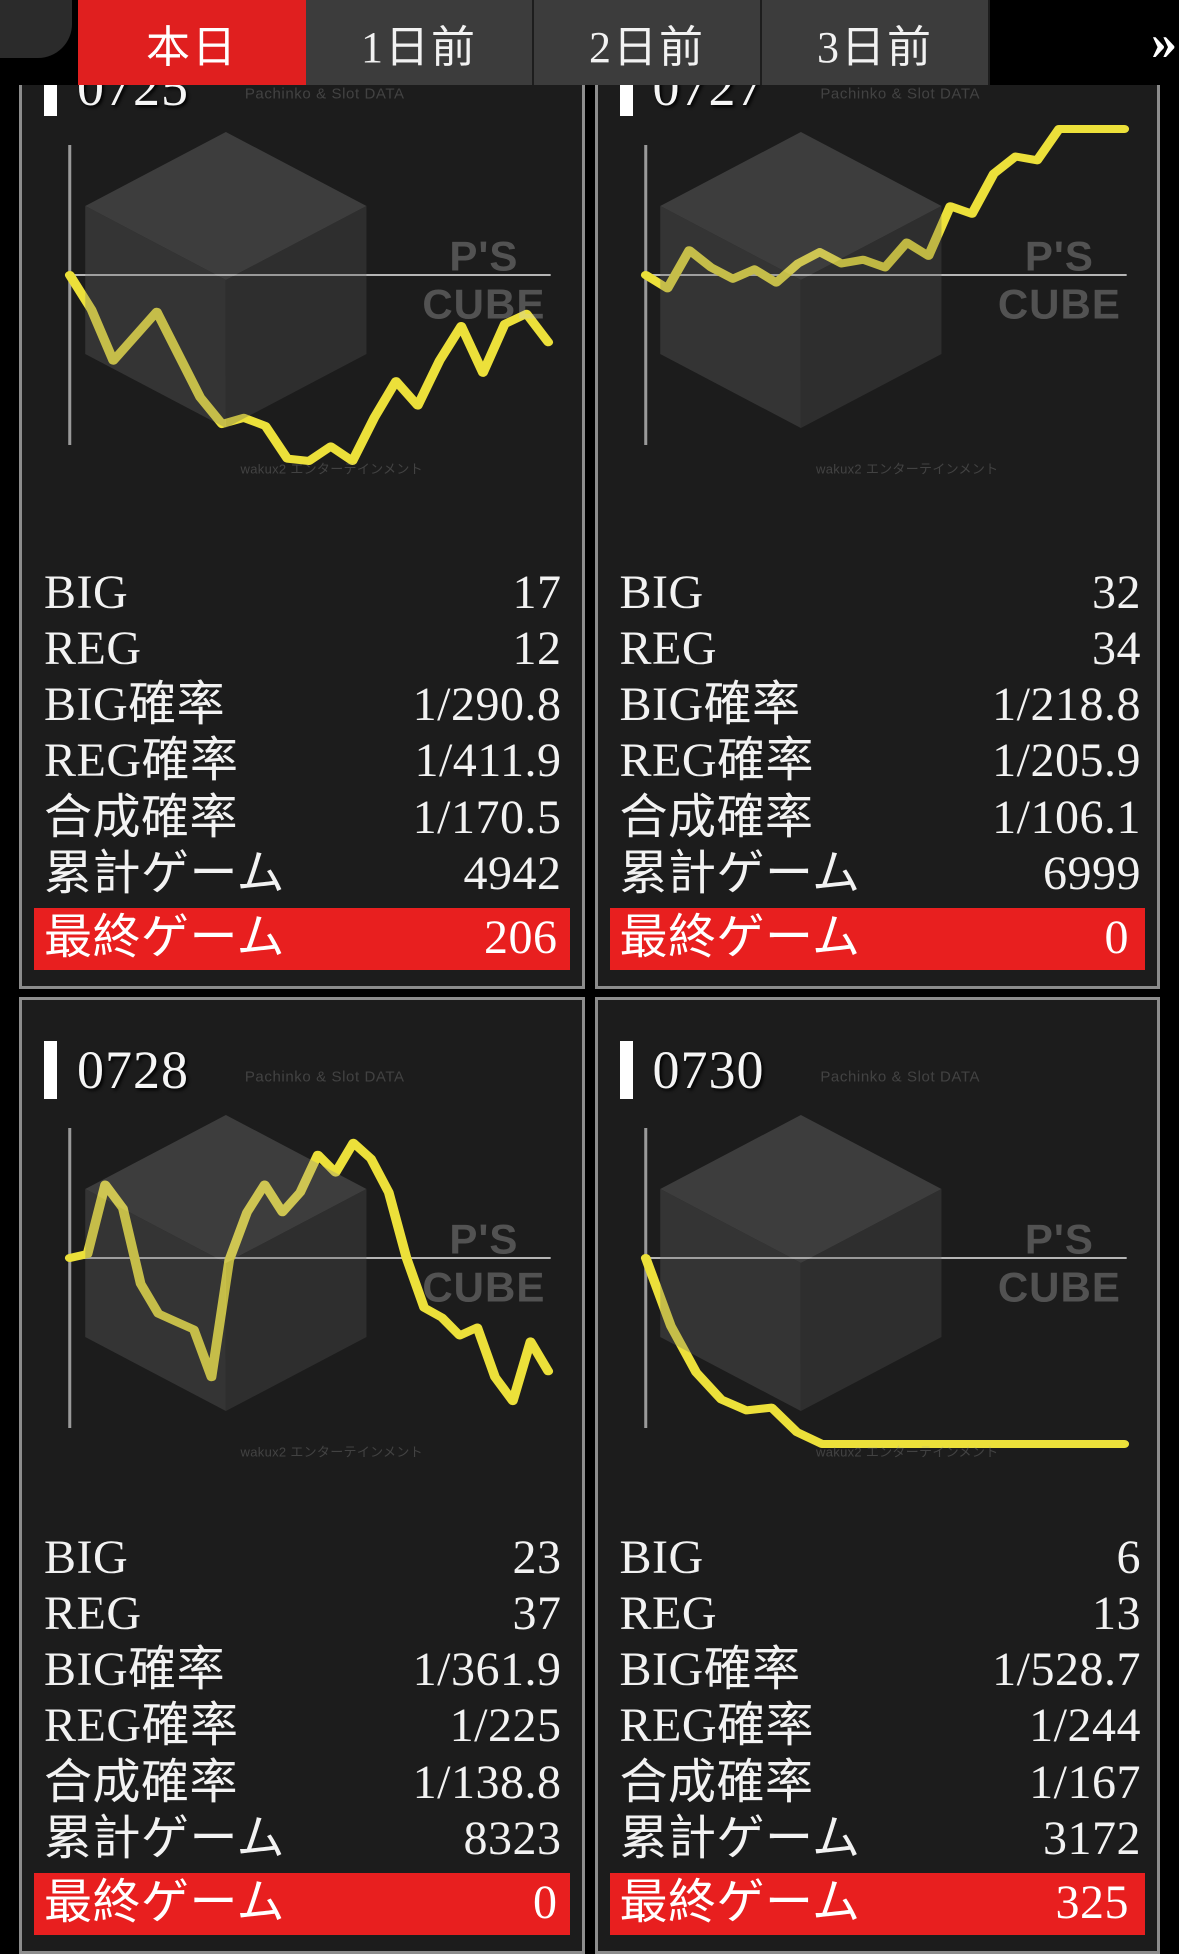 This screenshot has height=1954, width=1179. I want to click on stat-row-cumulative-games: 累計ゲーム 4942, so click(302, 874).